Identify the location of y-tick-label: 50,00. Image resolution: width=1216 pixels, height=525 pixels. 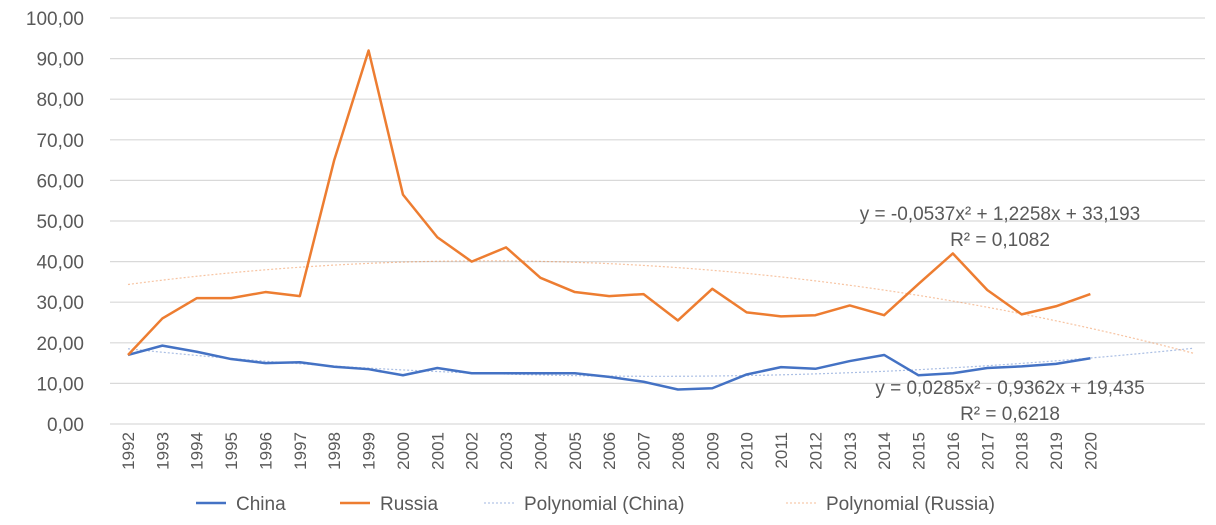
(60, 222).